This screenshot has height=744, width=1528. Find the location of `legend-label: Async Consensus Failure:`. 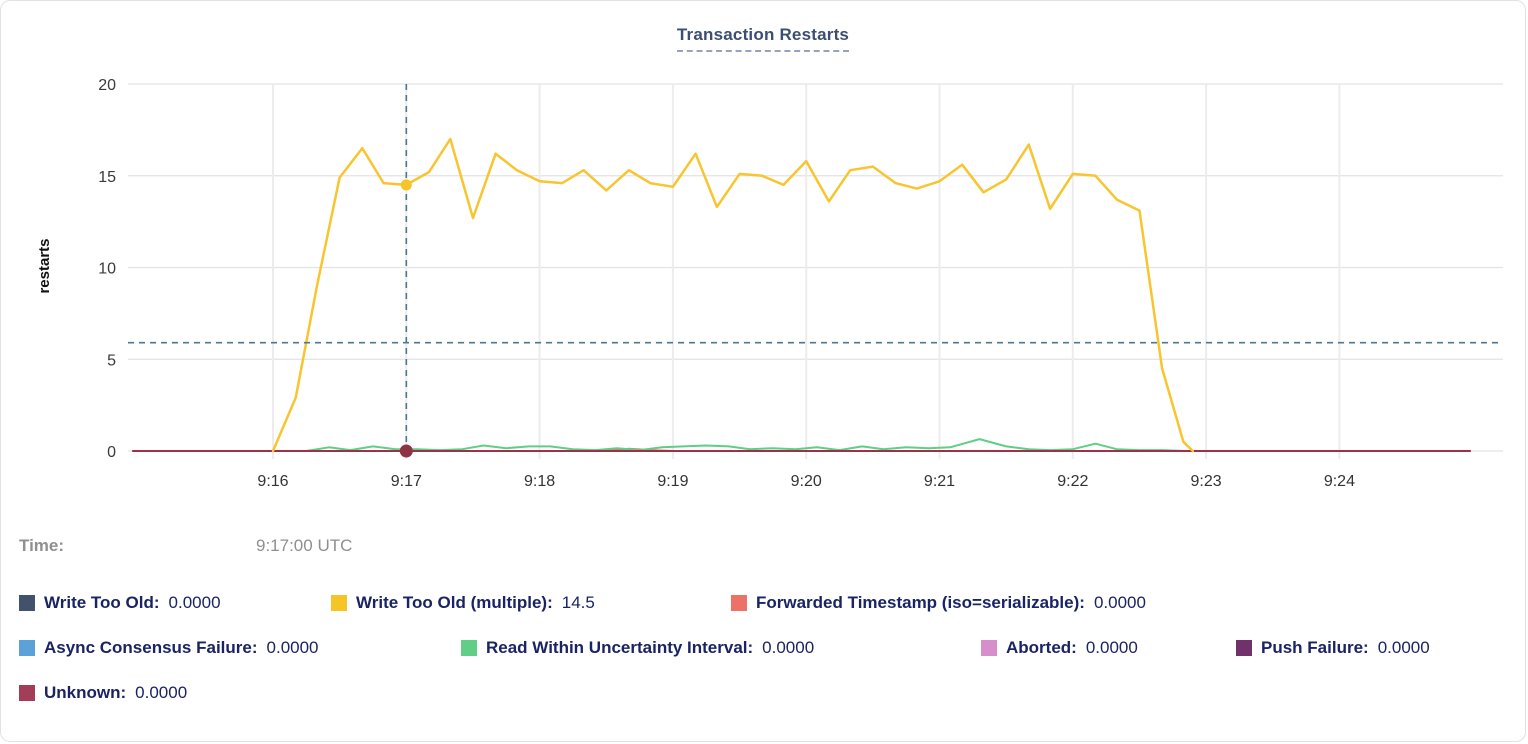

legend-label: Async Consensus Failure: is located at coordinates (151, 647).